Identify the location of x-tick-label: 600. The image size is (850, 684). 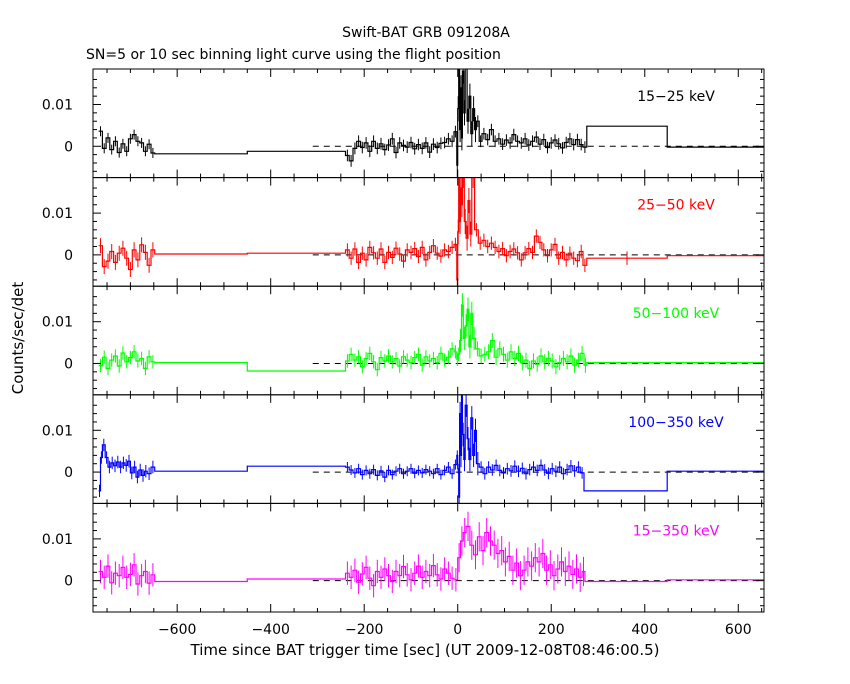
(738, 630).